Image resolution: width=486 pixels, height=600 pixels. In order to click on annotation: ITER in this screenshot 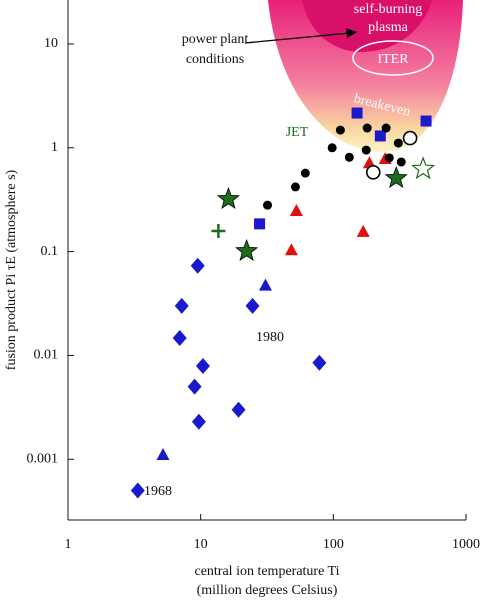, I will do `click(393, 59)`.